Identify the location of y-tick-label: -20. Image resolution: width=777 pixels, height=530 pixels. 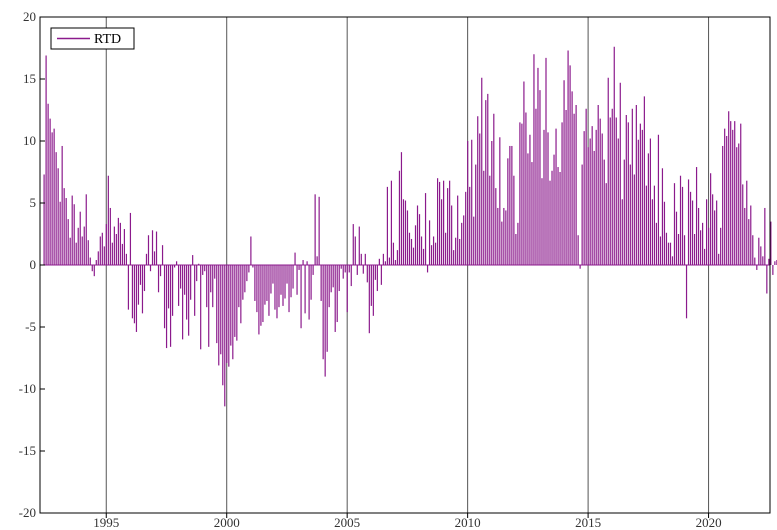
(27, 512).